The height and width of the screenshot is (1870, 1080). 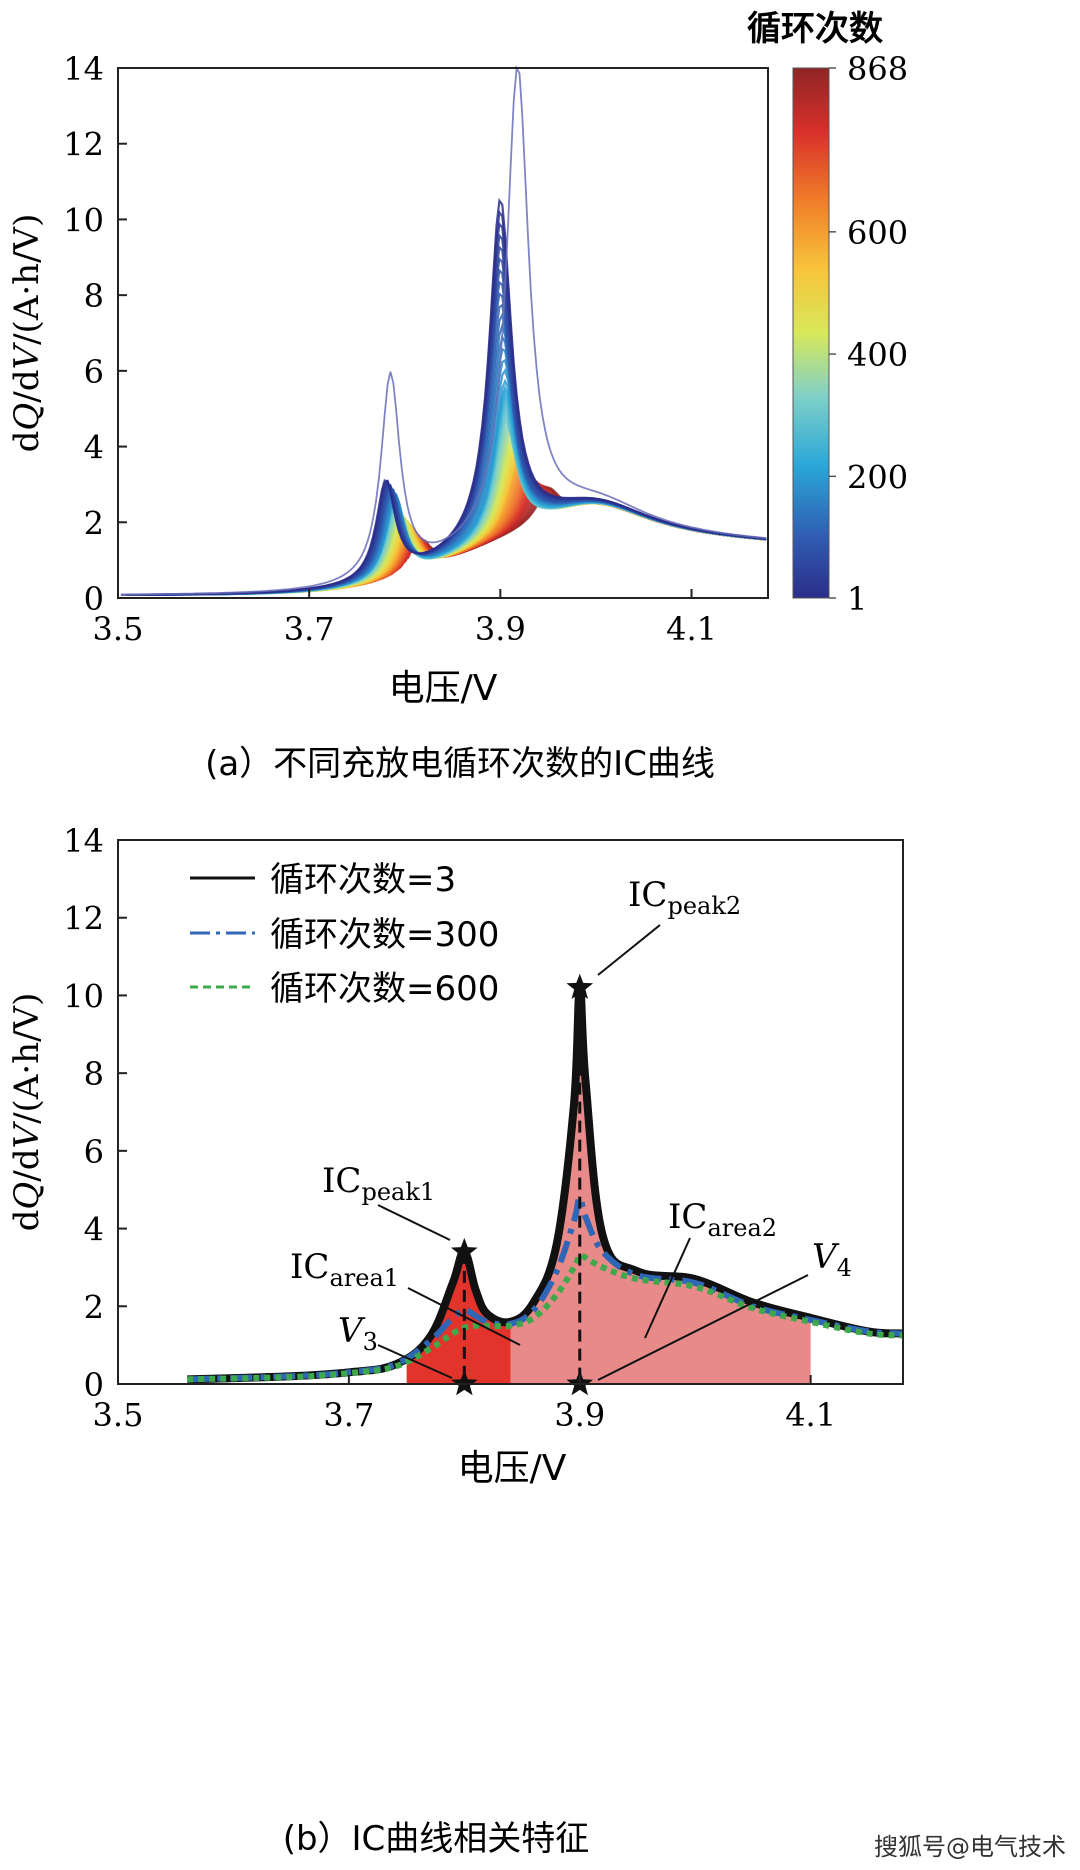 I want to click on b-annotations: ICpeak2 ICpeak1 ICarea1 ICarea2 V3 V4, so click(x=571, y=1128).